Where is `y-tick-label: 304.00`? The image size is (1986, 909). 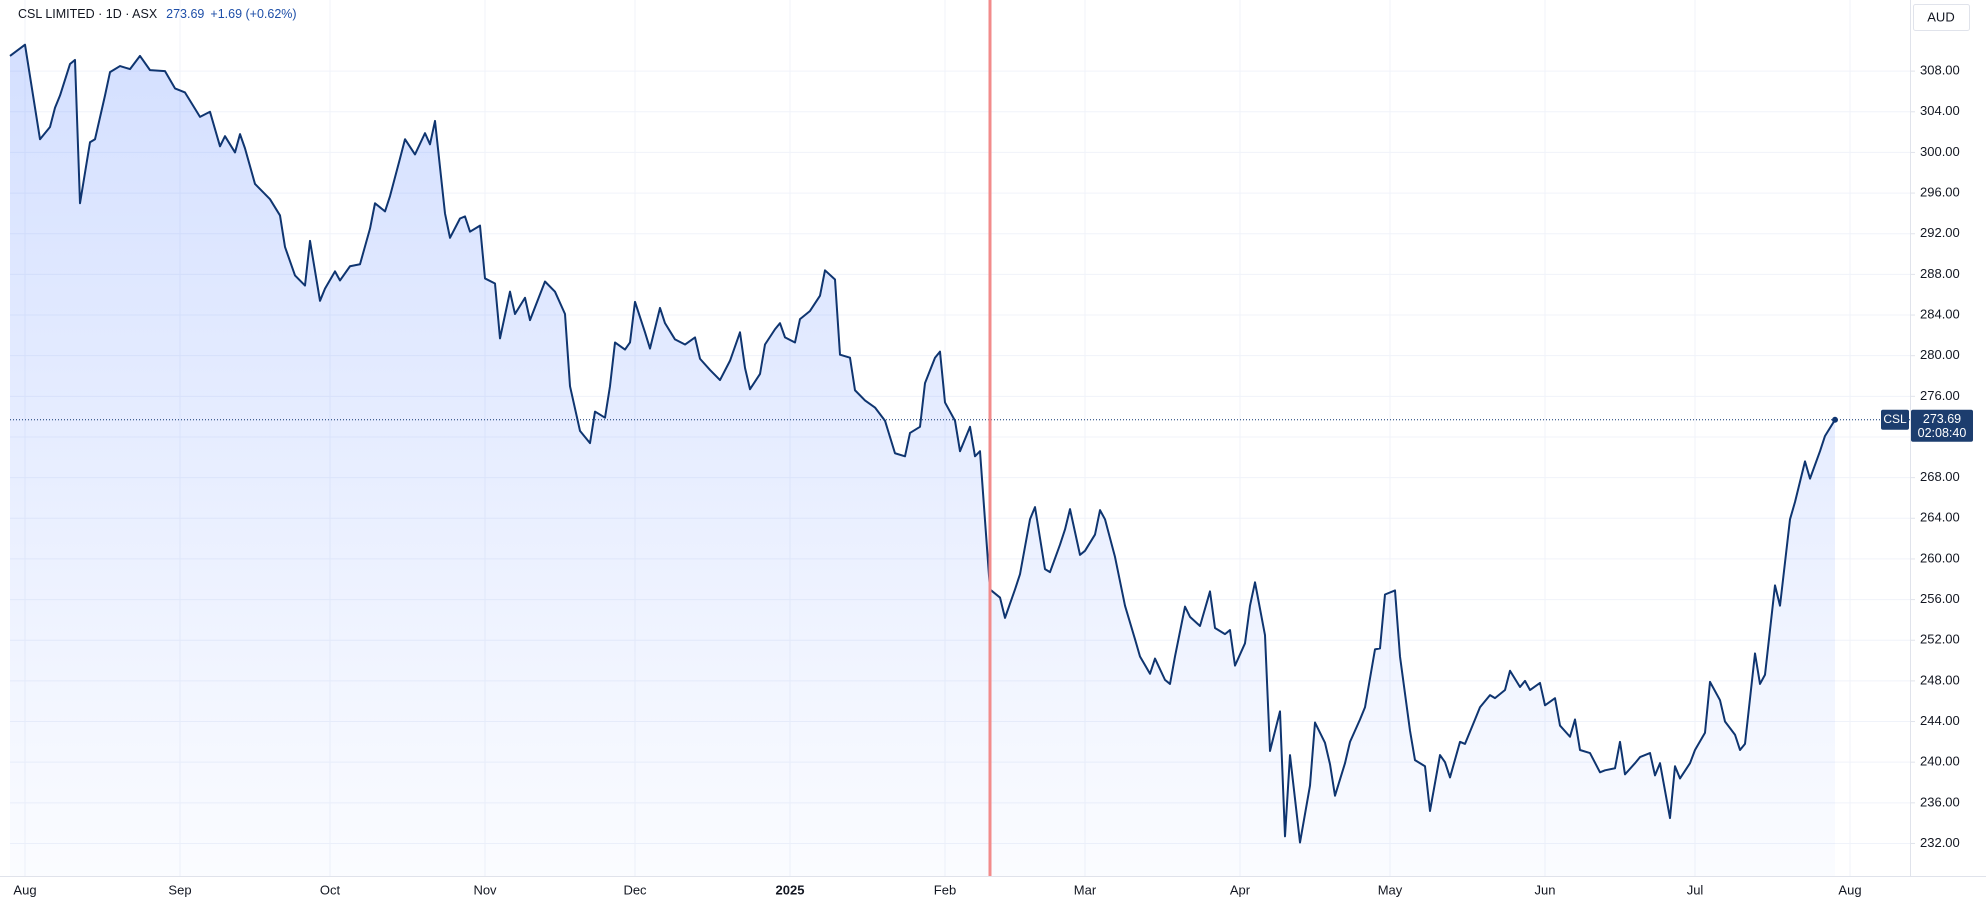
y-tick-label: 304.00 is located at coordinates (1940, 110).